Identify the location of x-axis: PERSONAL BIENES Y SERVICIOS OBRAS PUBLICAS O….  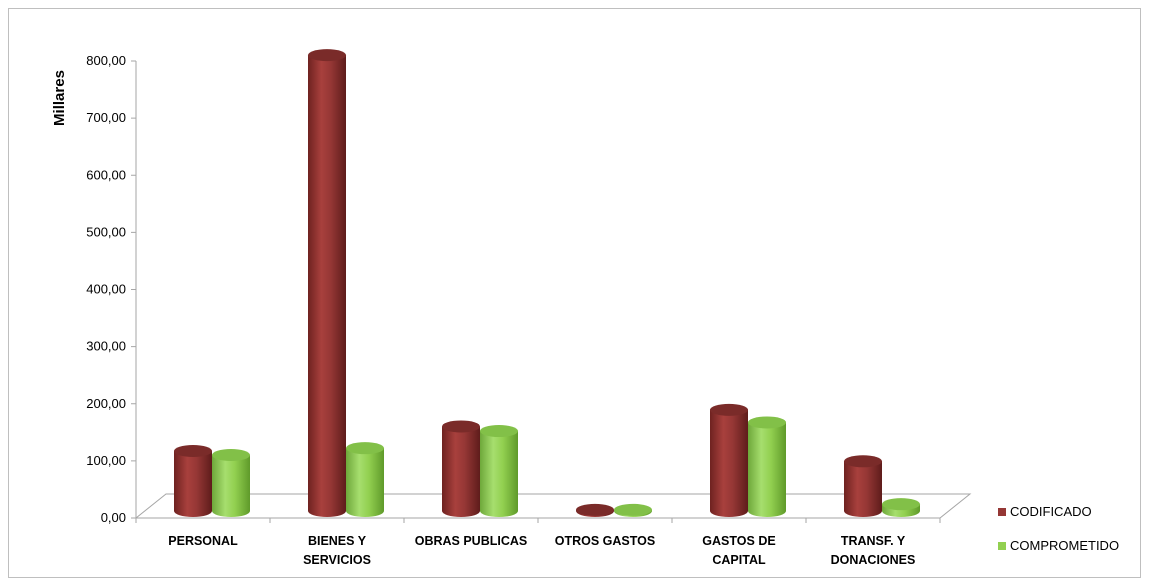
(538, 542).